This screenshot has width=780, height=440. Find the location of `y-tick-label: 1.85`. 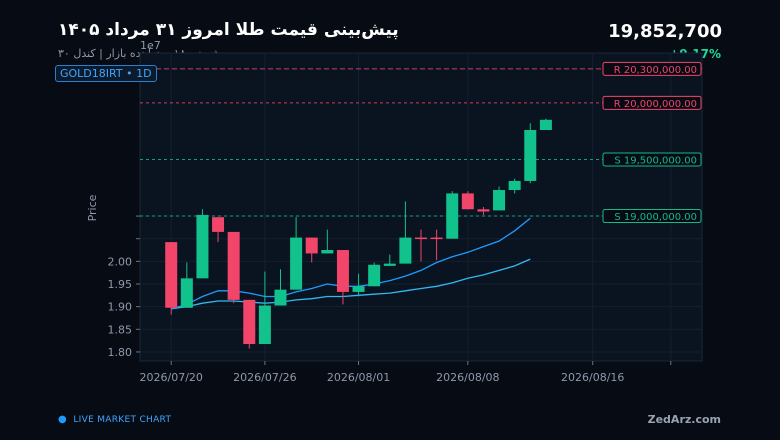

y-tick-label: 1.85 is located at coordinates (120, 329).